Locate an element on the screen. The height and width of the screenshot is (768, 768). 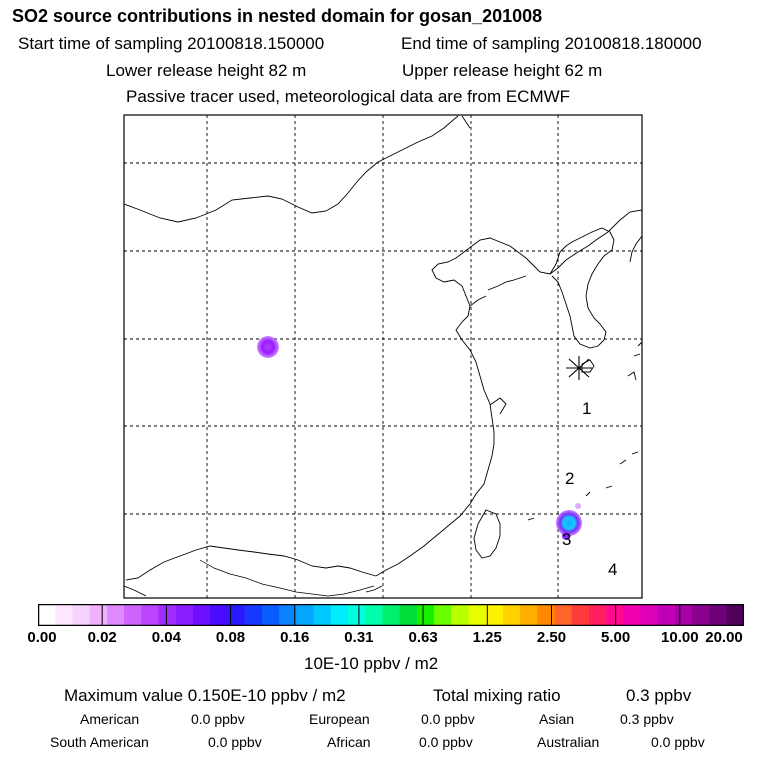
asterisk-icon is located at coordinates (579, 368).